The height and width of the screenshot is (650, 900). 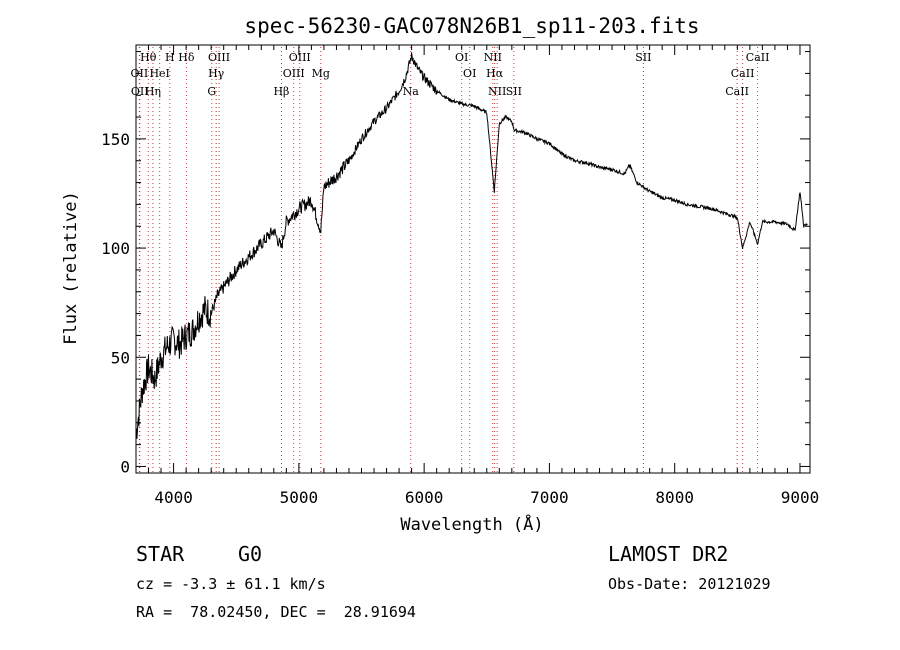 What do you see at coordinates (153, 91) in the screenshot?
I see `line-label: Hη` at bounding box center [153, 91].